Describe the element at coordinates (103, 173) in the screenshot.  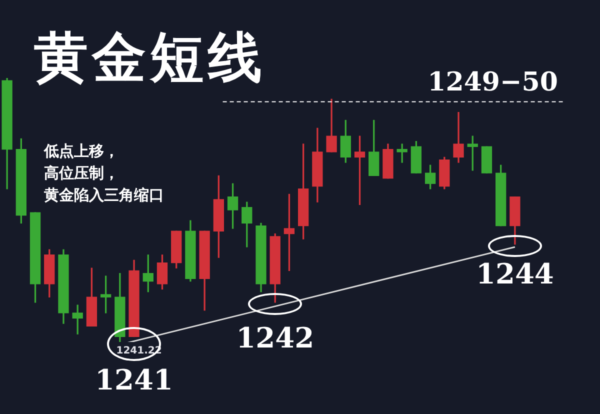
I see `text: 低点上移，高位压制，黄金陷入三角缩口` at that location.